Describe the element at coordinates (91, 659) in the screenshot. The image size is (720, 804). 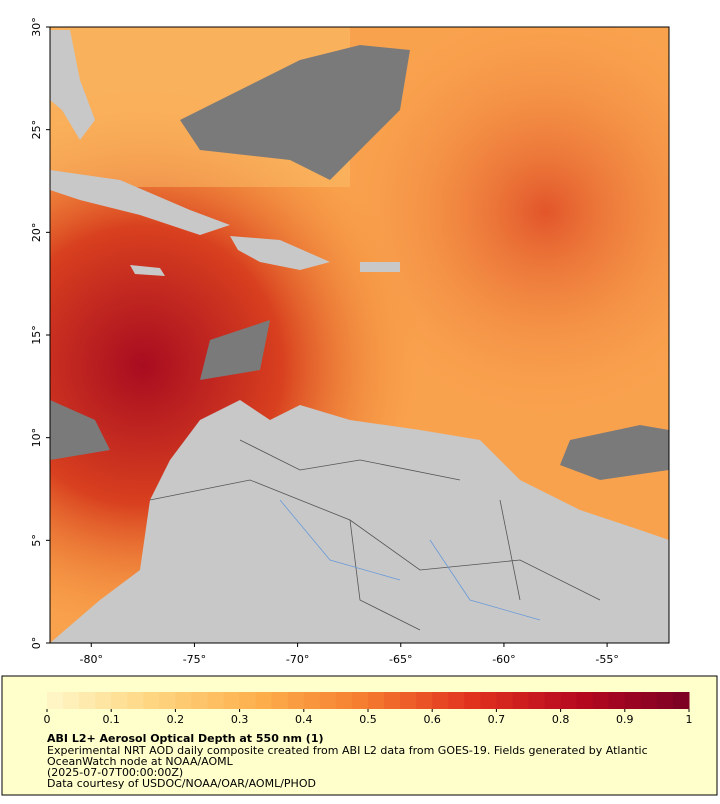
I see `x-tick-label: -80°` at that location.